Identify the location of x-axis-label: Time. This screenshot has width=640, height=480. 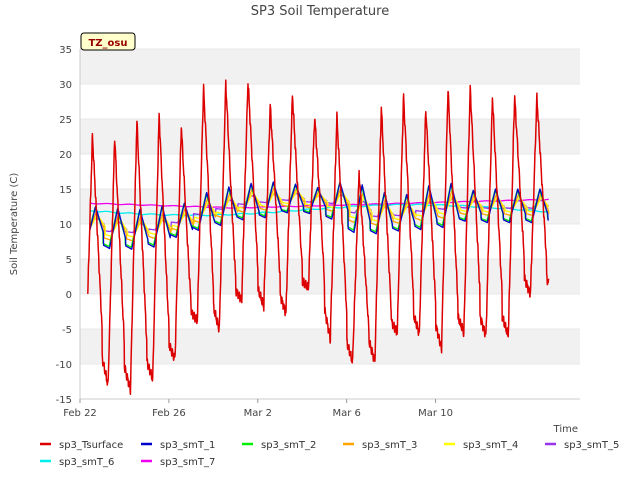
(565, 429).